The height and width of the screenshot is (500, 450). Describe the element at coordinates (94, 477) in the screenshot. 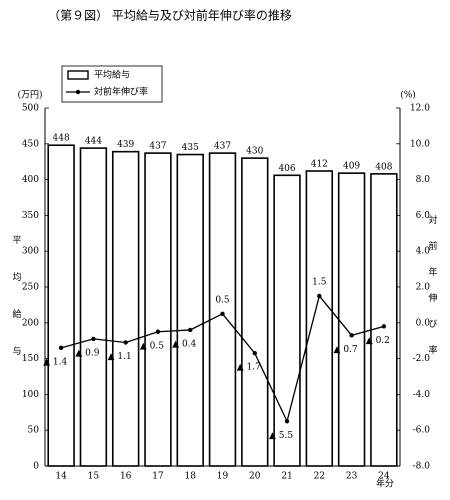

I see `x-tick-label: 15` at that location.